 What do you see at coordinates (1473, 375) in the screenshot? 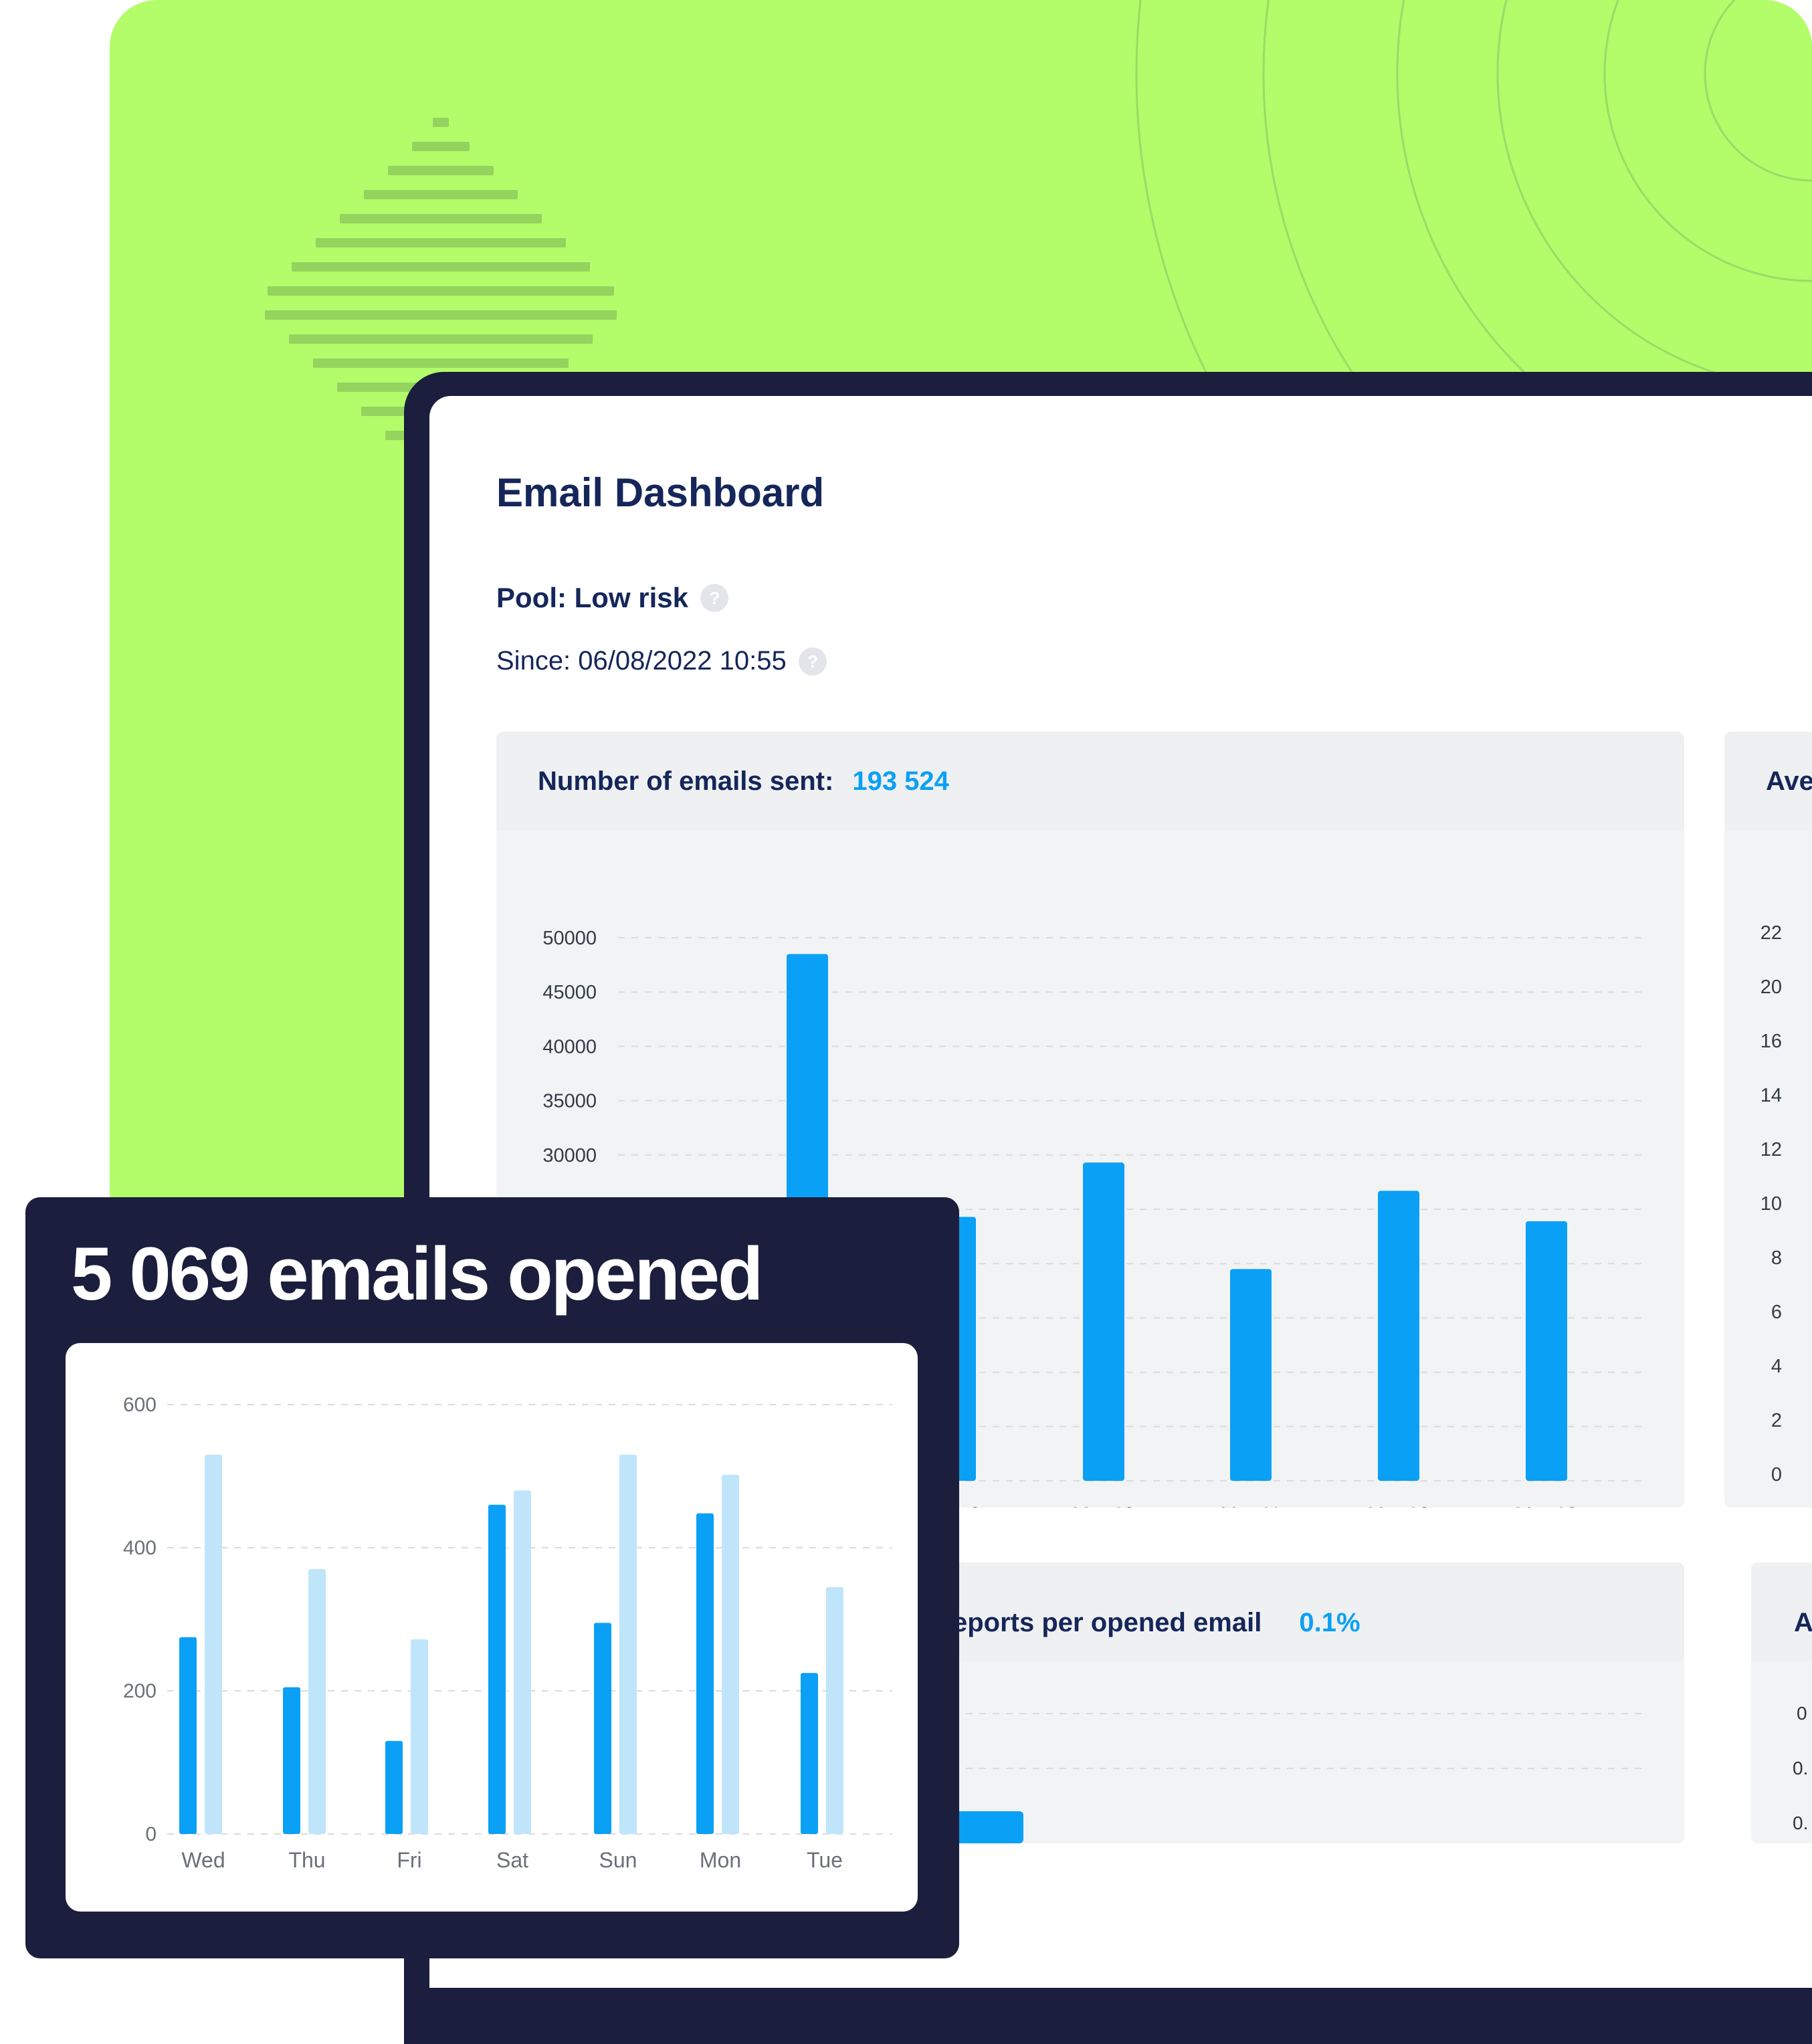
I see `concentric-circles-decoration` at bounding box center [1473, 375].